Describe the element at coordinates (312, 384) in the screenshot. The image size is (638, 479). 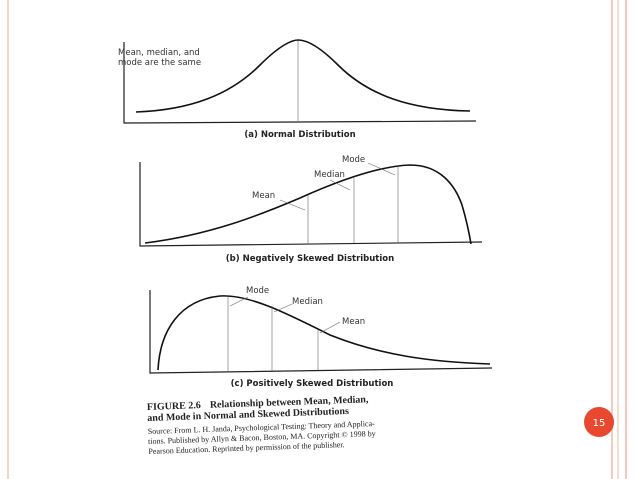
I see `caption: (c) Positively Skewed Distribution` at that location.